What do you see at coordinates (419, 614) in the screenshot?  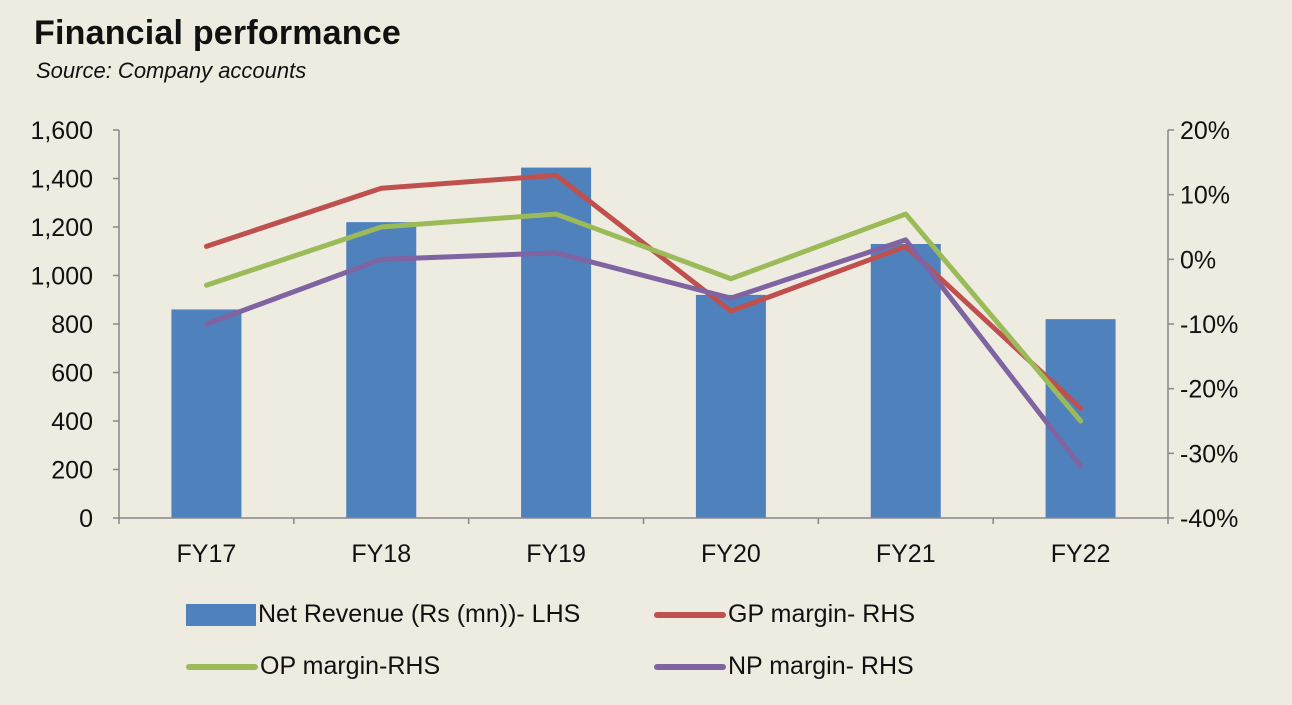 I see `legend-label-net-revenue: Net Revenue (Rs (mn))- LHS` at bounding box center [419, 614].